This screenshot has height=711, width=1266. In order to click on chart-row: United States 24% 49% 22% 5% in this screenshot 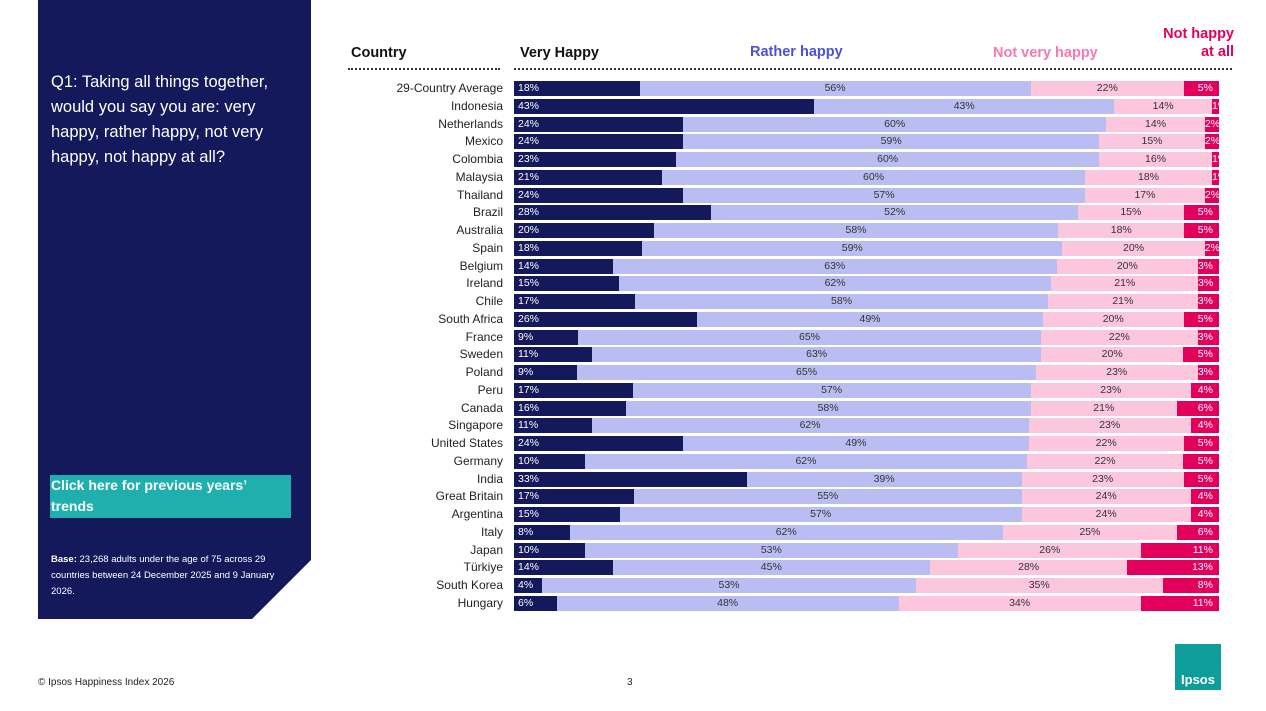, I will do `click(788, 443)`.